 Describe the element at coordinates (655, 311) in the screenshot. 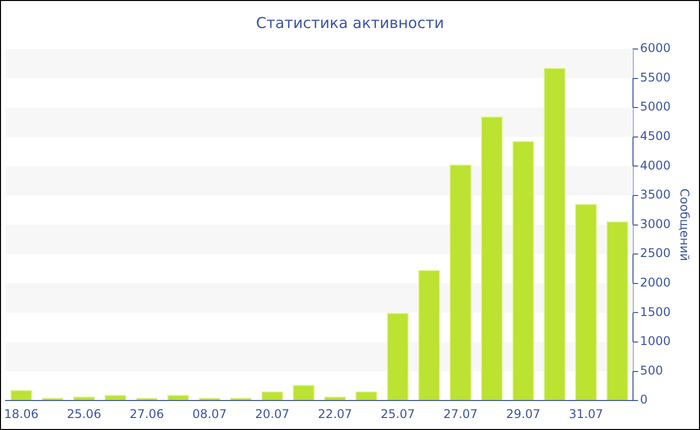

I see `y-tick-label: 1500` at that location.